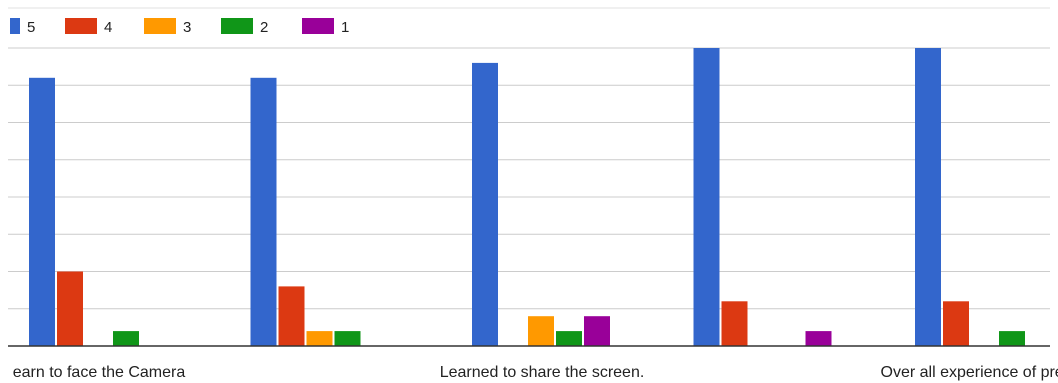  I want to click on x-tick-label-5: Over all experience of presen, so click(969, 372).